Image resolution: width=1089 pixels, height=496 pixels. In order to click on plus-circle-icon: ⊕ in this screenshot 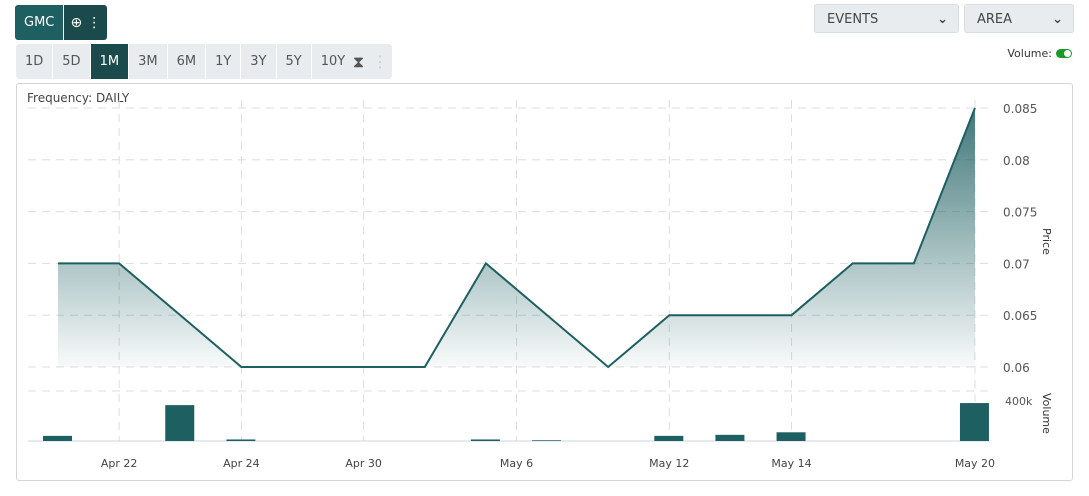, I will do `click(76, 22)`.